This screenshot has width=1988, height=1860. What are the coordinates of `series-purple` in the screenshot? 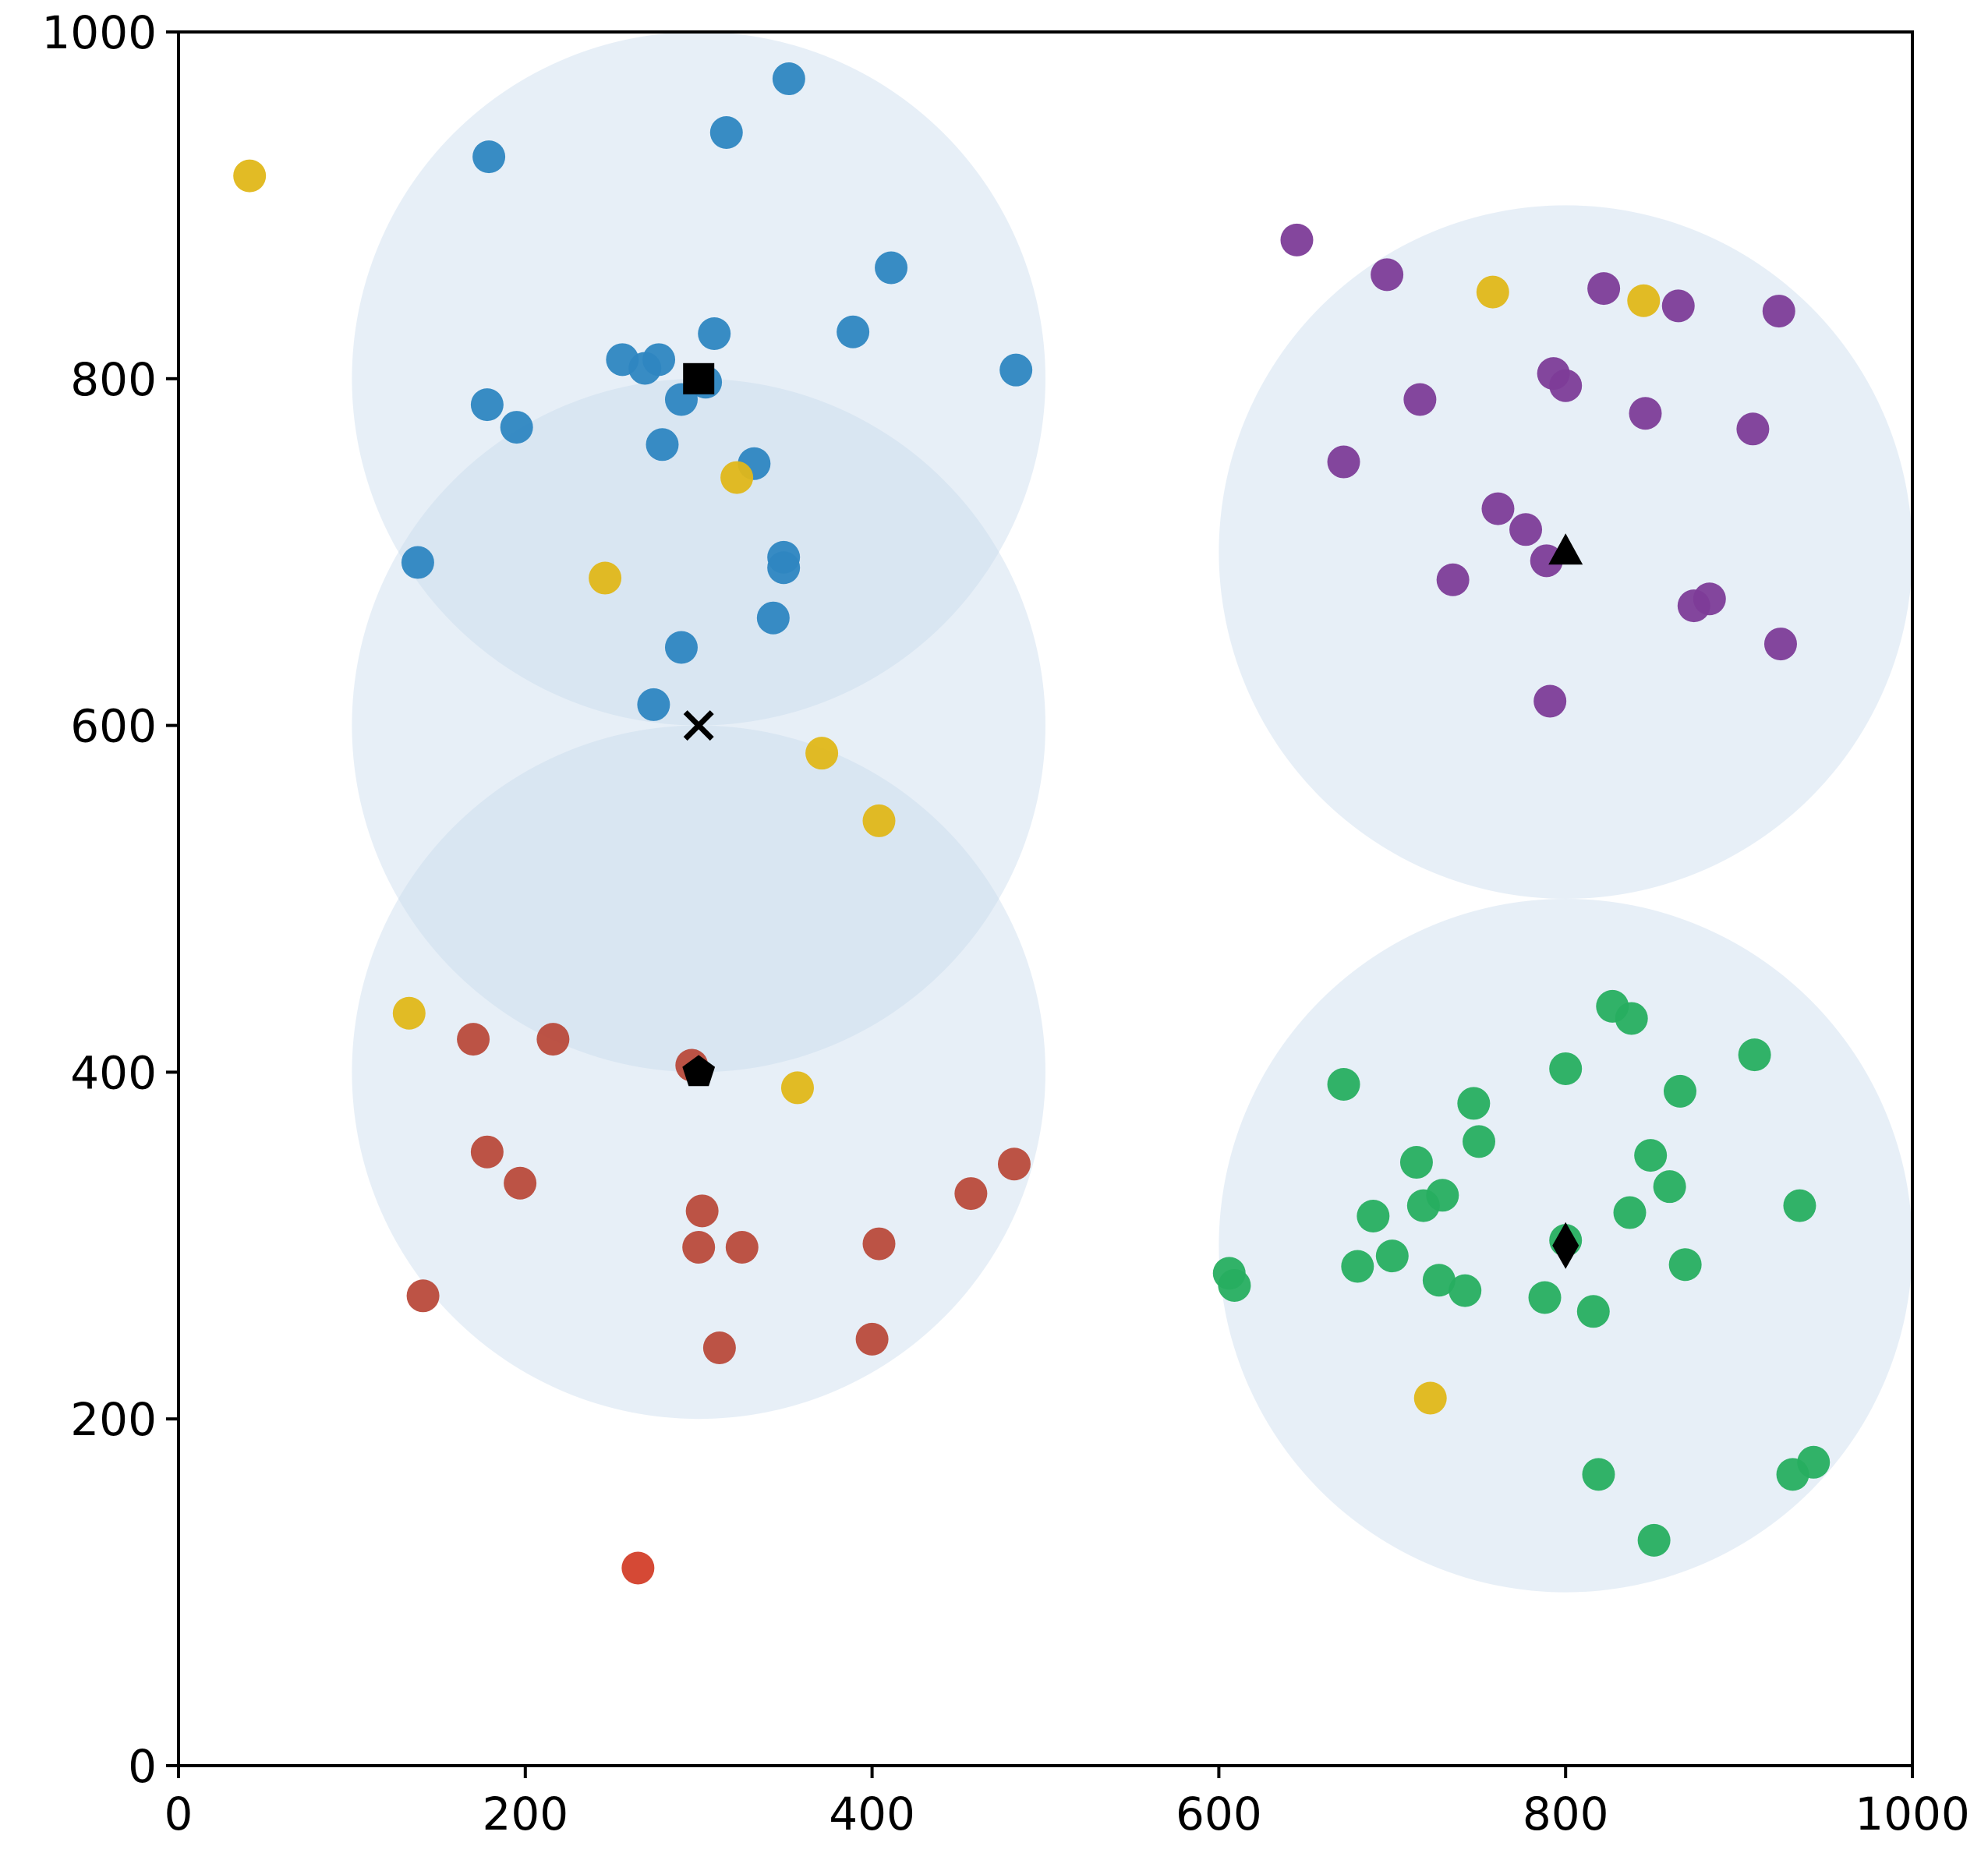 It's located at (1538, 470).